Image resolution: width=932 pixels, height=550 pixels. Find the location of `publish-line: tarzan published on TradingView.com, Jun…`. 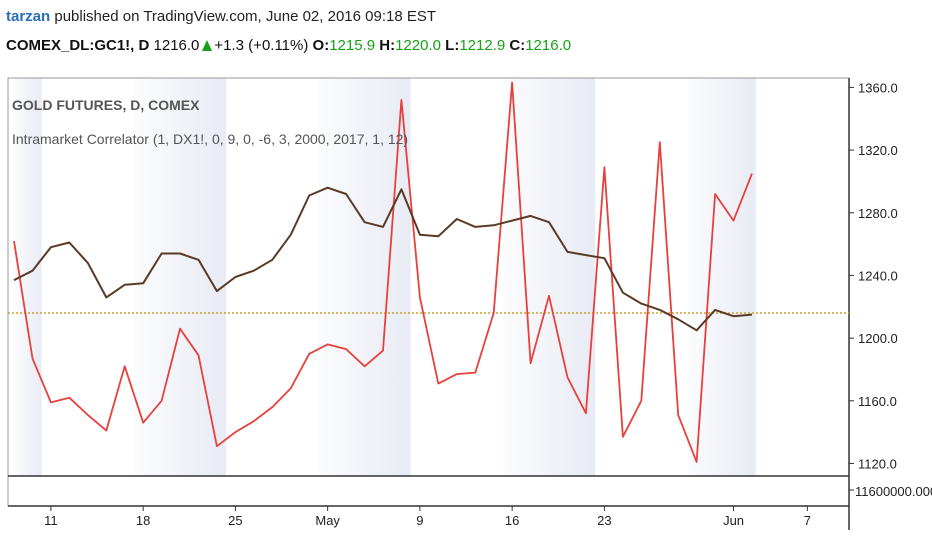

publish-line: tarzan published on TradingView.com, Jun… is located at coordinates (221, 16).